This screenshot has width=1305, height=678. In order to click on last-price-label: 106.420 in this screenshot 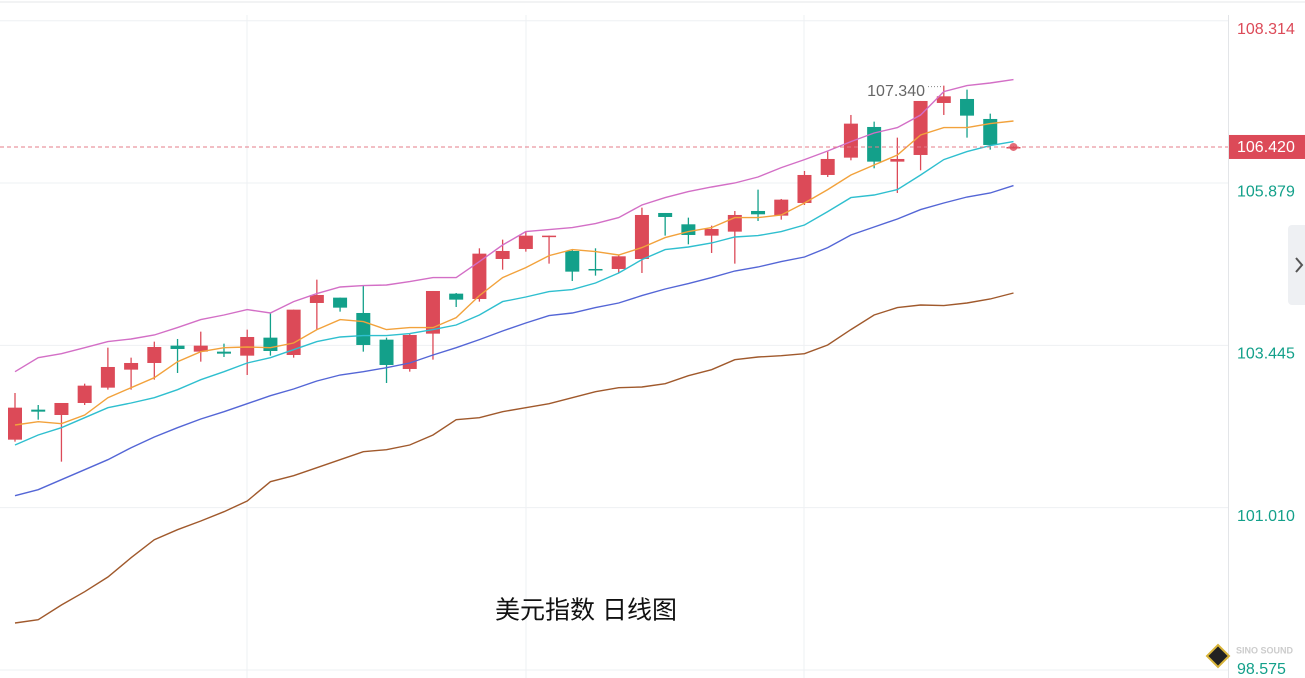, I will do `click(1266, 147)`.